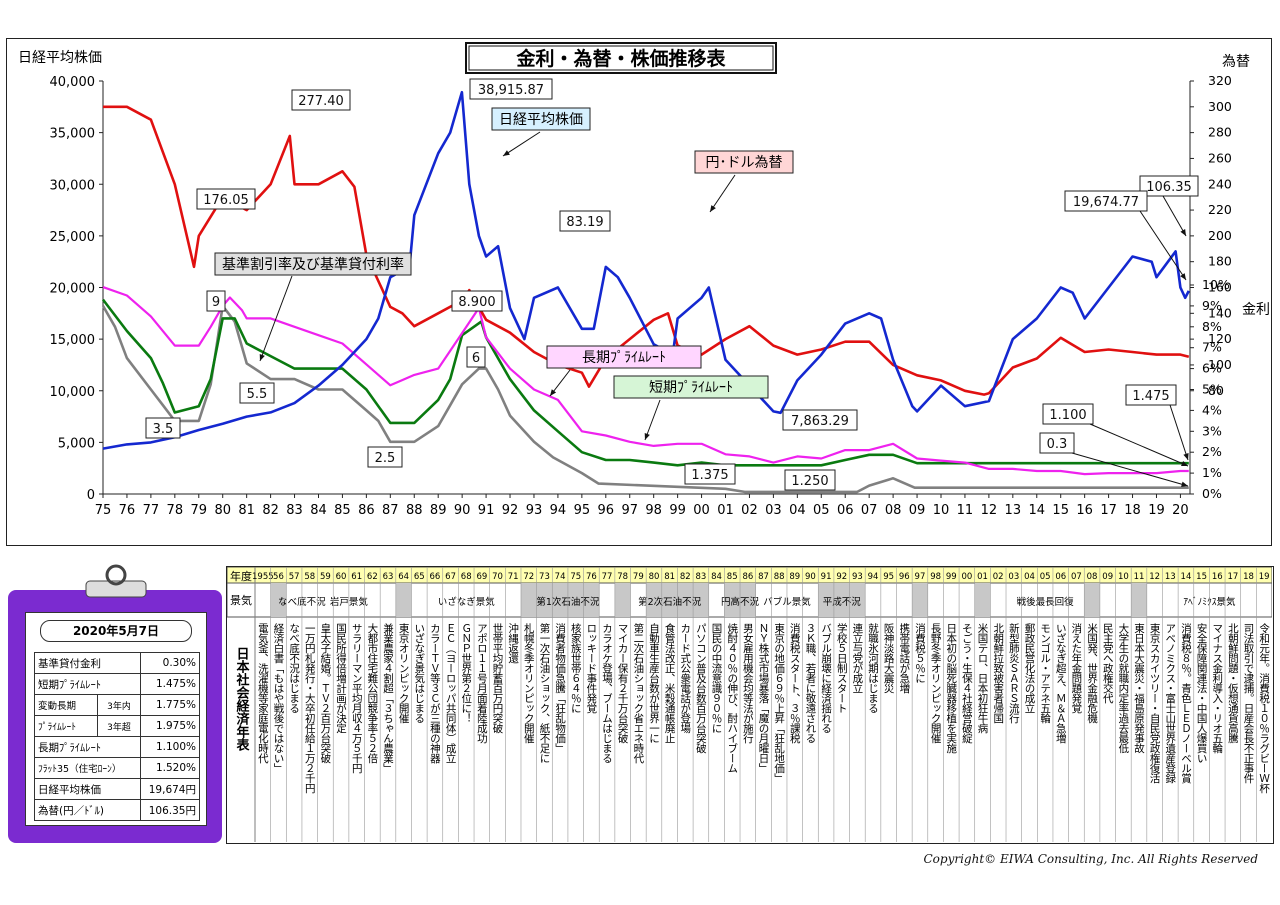 This screenshot has width=1280, height=905. Describe the element at coordinates (366, 510) in the screenshot. I see `x-tick-label: 86` at that location.